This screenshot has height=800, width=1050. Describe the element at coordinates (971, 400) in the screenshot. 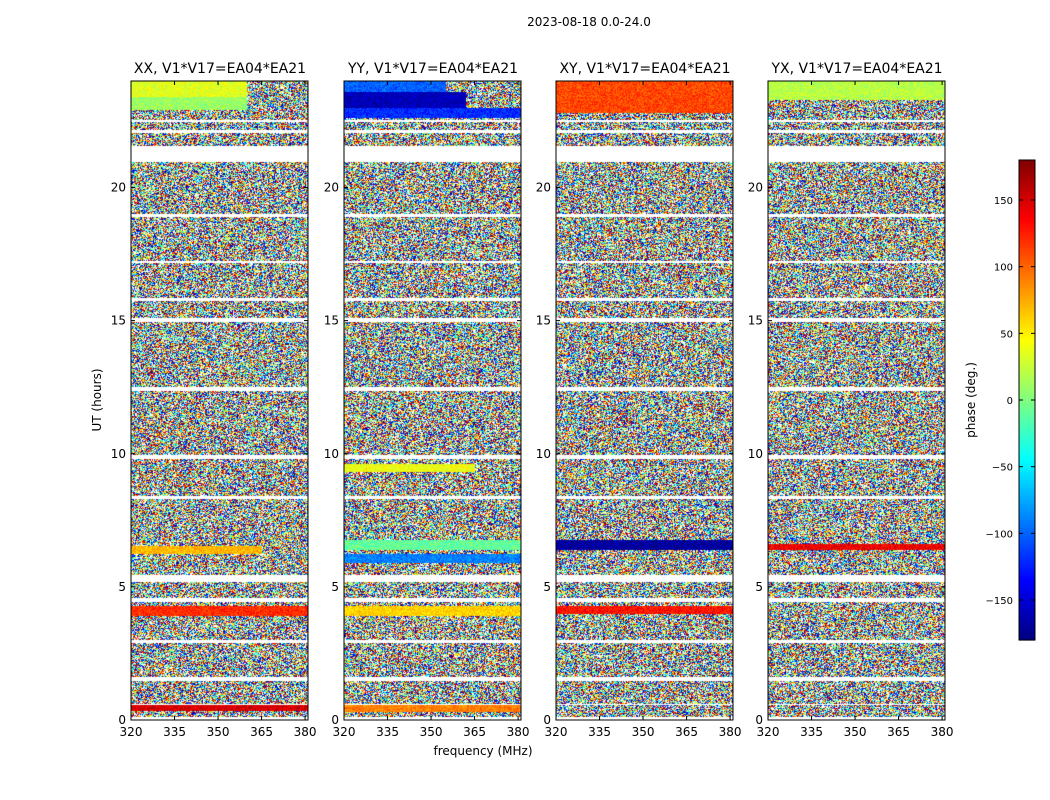

I see `colorbar-label: phase (deg.)` at that location.